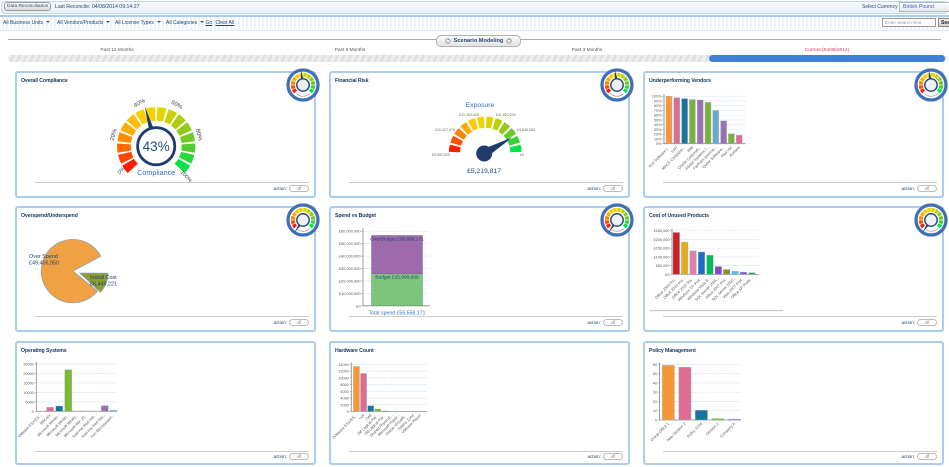 This screenshot has height=467, width=949. Describe the element at coordinates (658, 130) in the screenshot. I see `svg-text: 30%` at that location.